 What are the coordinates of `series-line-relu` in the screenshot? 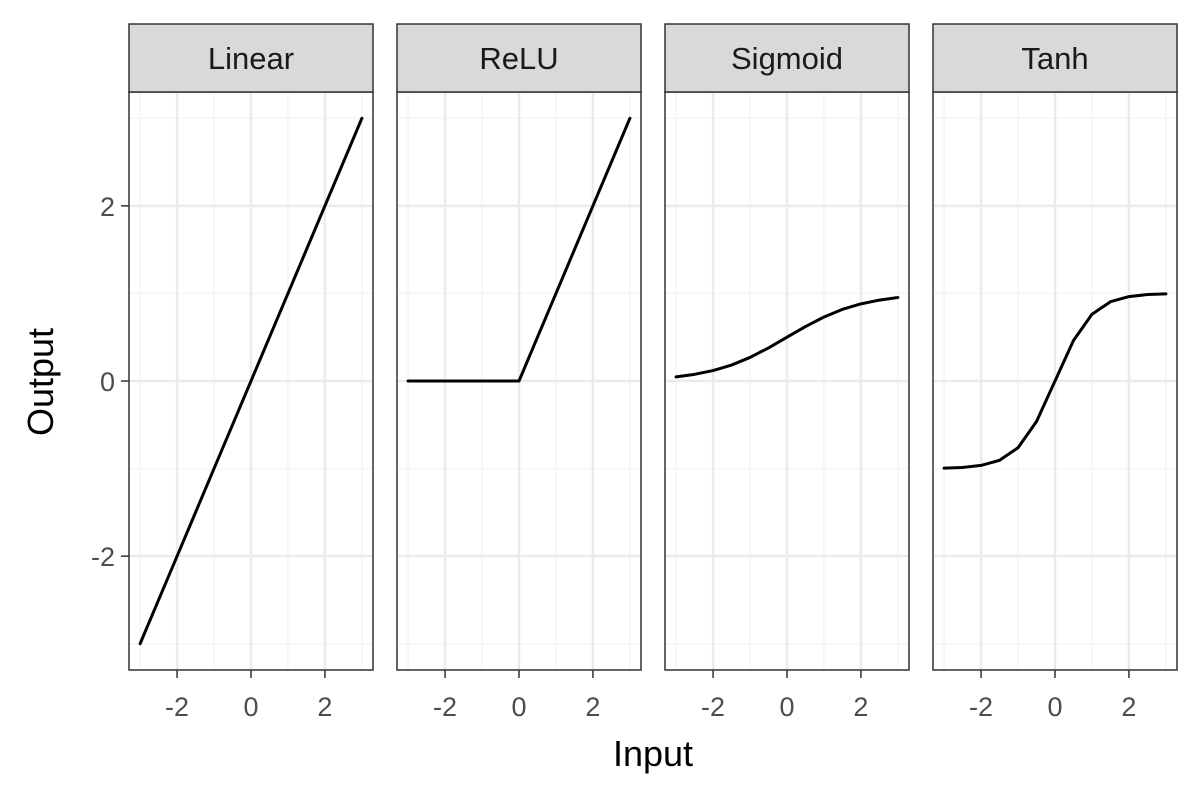 It's located at (519, 249).